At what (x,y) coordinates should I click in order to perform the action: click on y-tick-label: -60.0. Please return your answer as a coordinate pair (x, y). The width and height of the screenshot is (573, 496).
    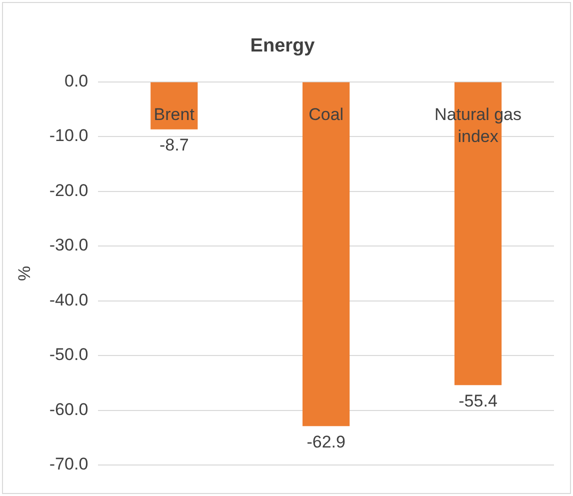
    Looking at the image, I should click on (68, 409).